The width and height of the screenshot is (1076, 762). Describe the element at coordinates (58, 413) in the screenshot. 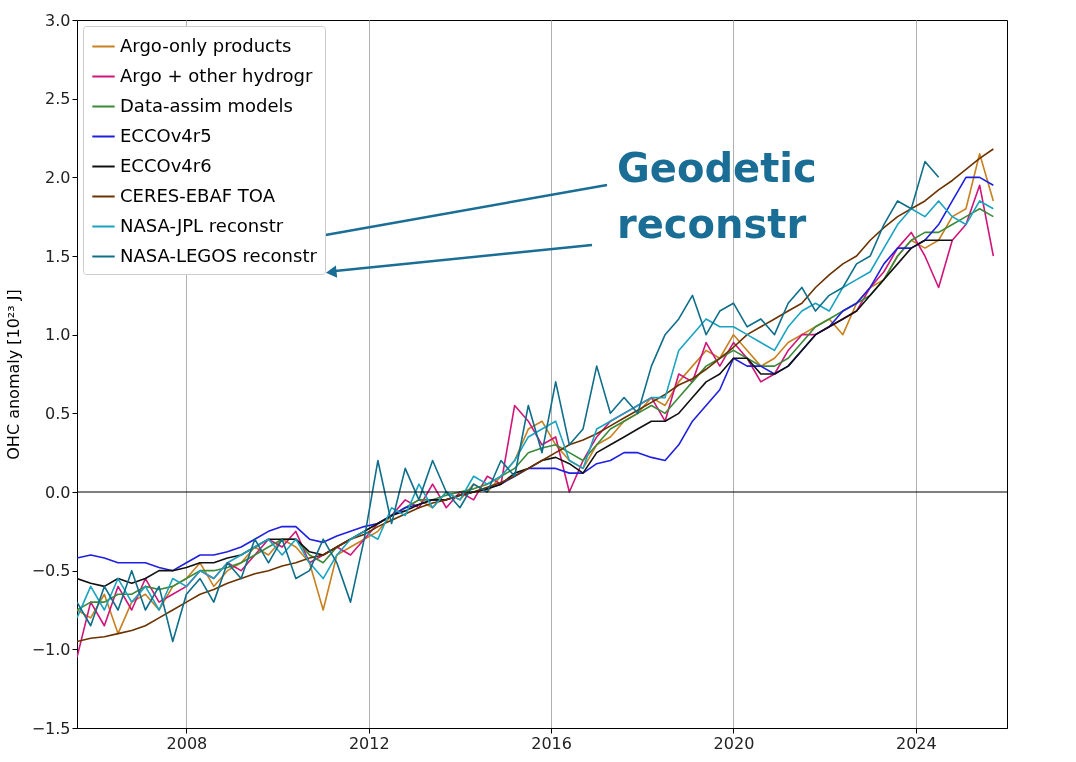

I see `y-tick-label: 0.5` at that location.